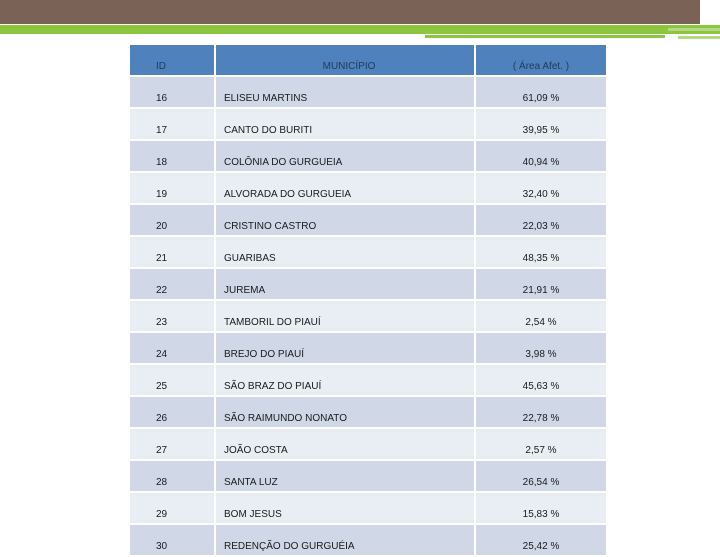 Image resolution: width=720 pixels, height=557 pixels. I want to click on cell-municipio: SANTA LUZ, so click(345, 476).